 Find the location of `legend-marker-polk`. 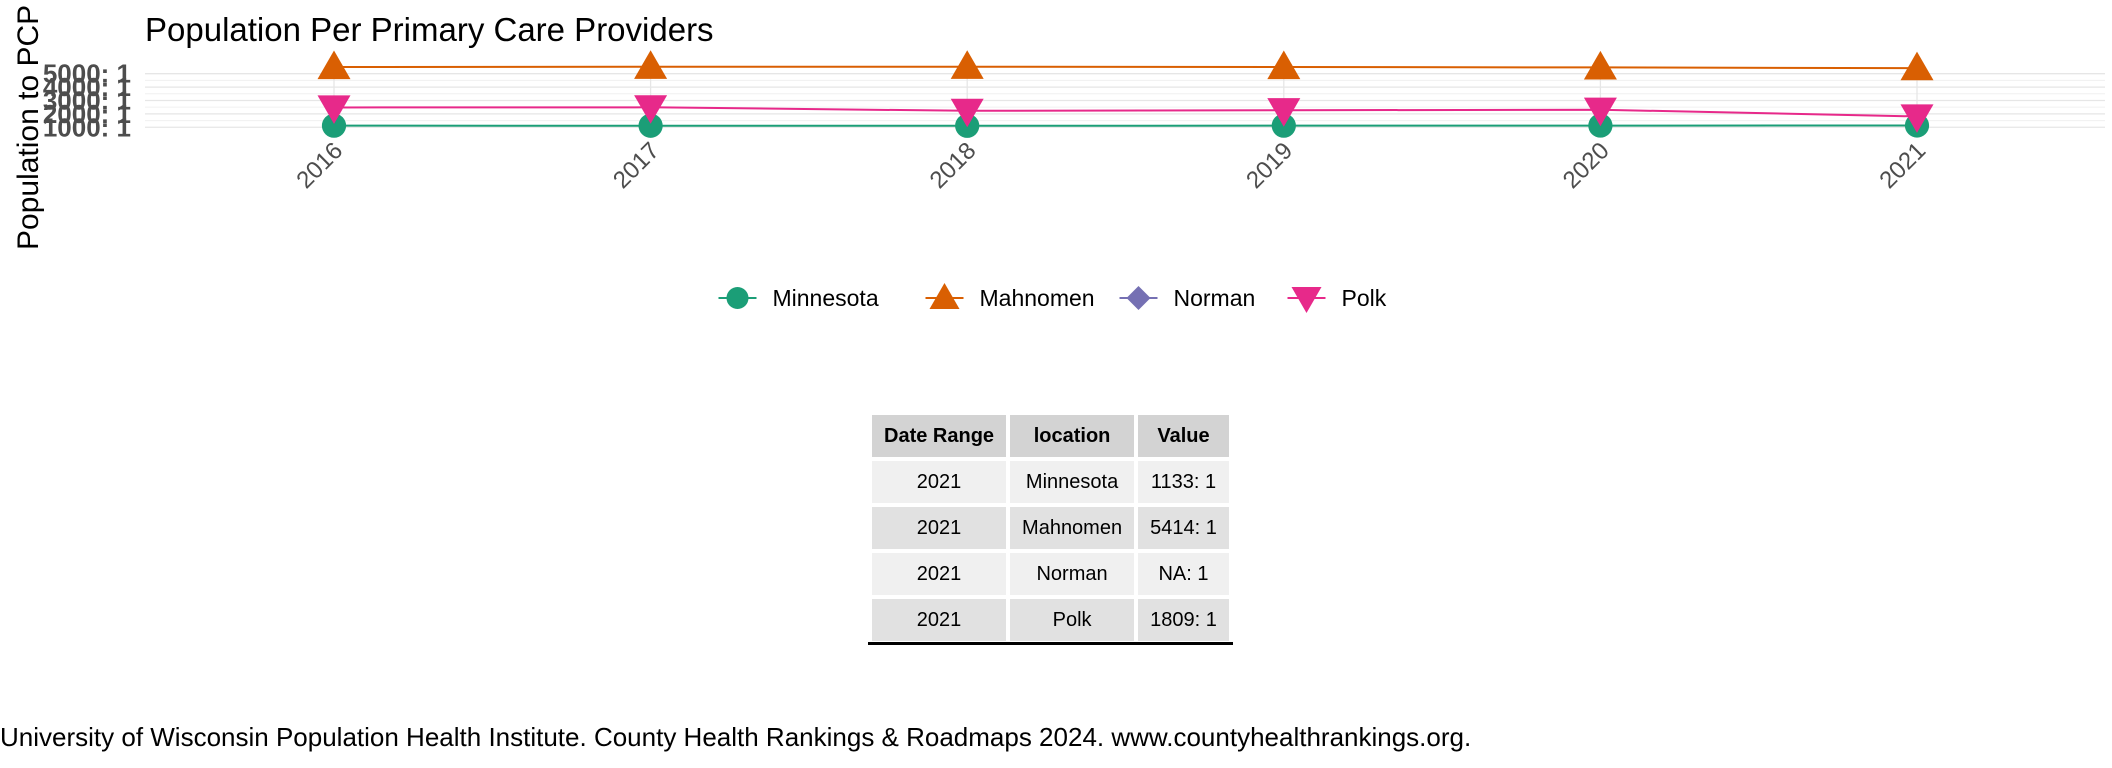

legend-marker-polk is located at coordinates (1306, 300).